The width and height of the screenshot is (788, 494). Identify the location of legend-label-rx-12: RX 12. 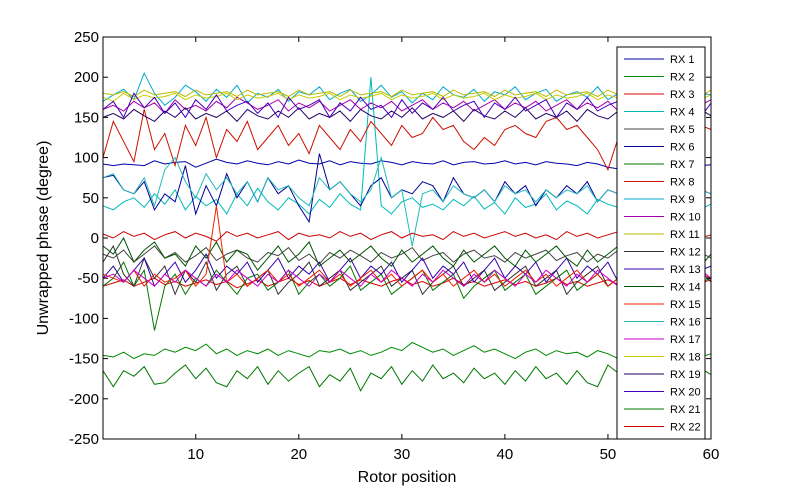
(685, 253).